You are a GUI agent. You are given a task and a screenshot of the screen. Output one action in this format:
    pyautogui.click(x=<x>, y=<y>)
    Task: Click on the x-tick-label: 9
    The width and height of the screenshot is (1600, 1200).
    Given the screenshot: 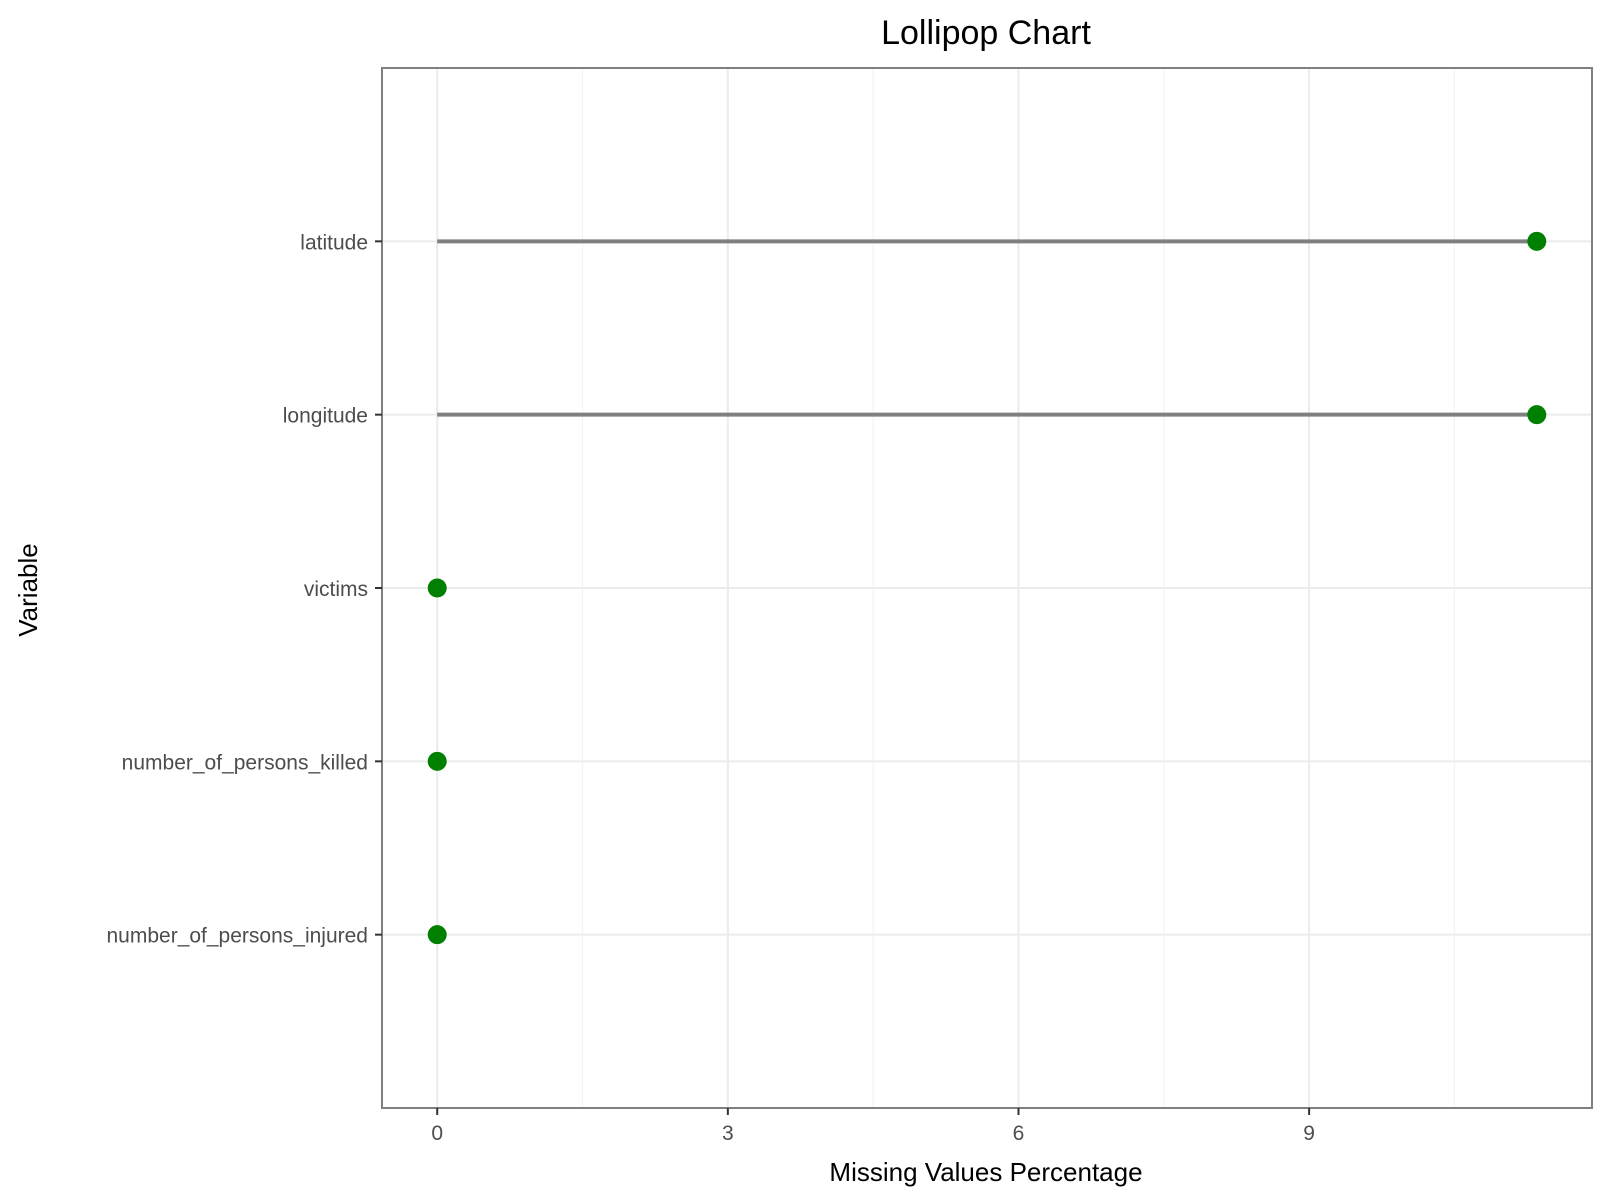 What is the action you would take?
    pyautogui.click(x=1309, y=1133)
    